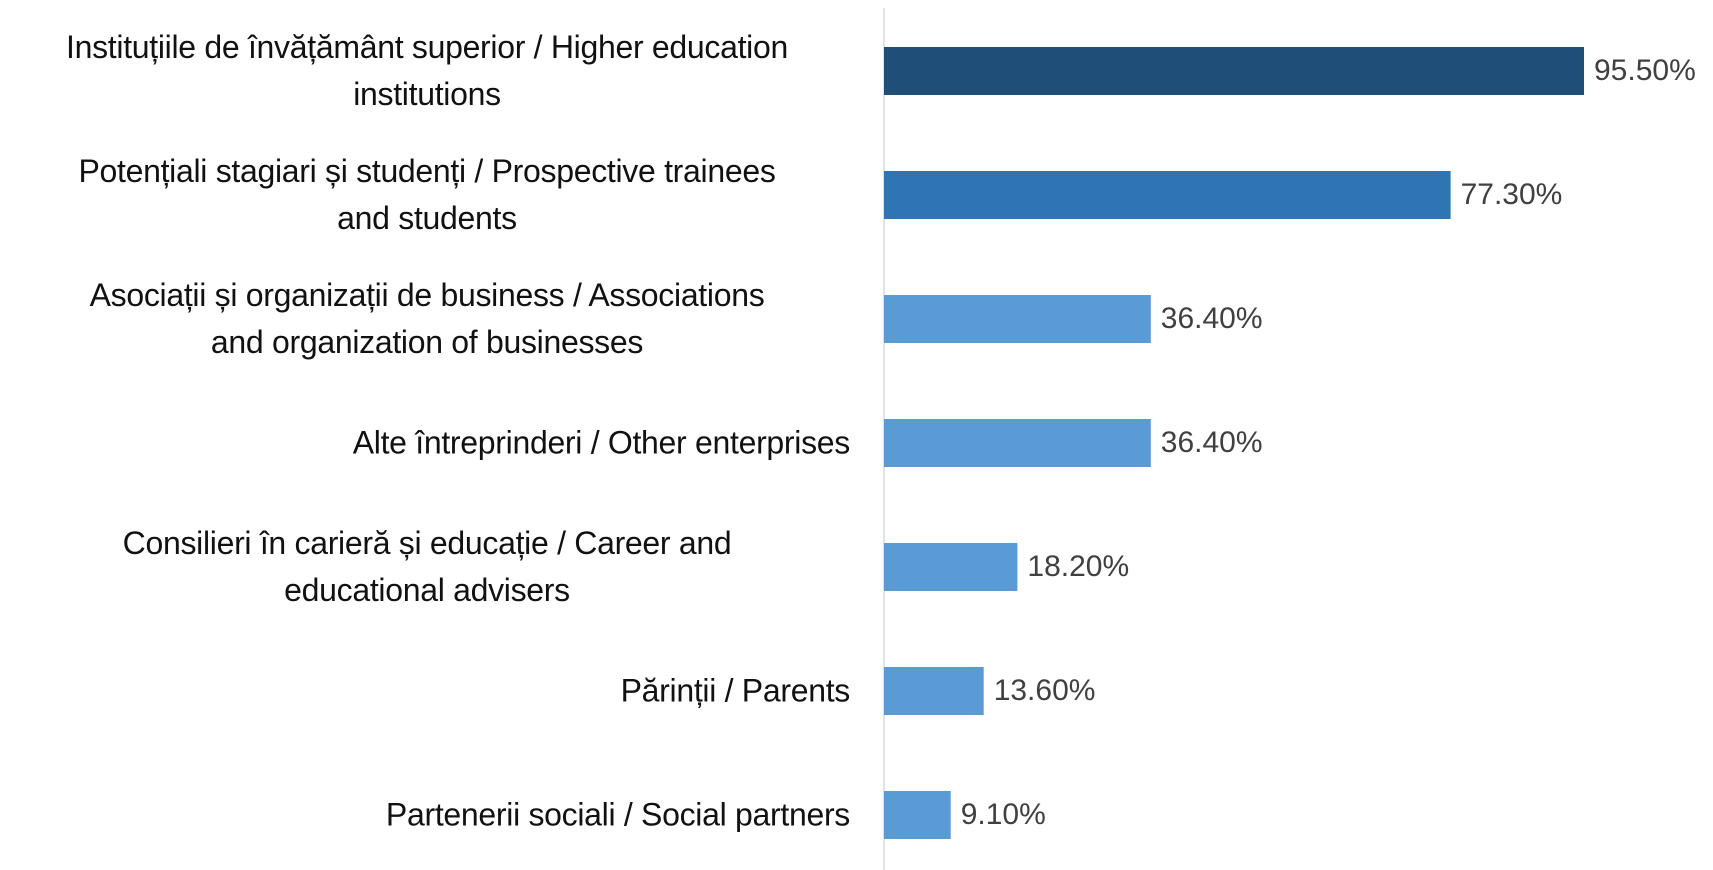  Describe the element at coordinates (1045, 690) in the screenshot. I see `value-label: 13.60%` at that location.